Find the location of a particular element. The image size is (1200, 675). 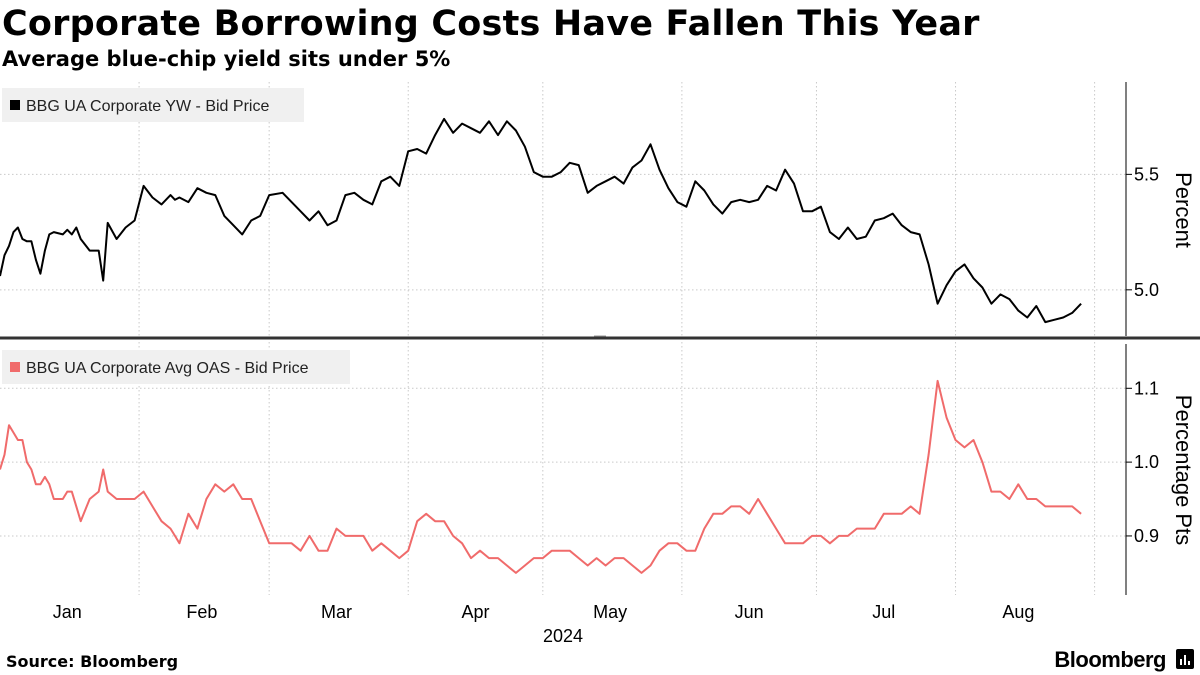

bottom-legend-box is located at coordinates (176, 367).